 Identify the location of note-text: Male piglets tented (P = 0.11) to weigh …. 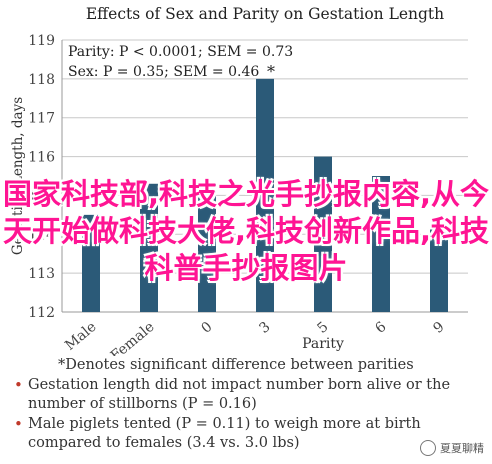
(224, 433).